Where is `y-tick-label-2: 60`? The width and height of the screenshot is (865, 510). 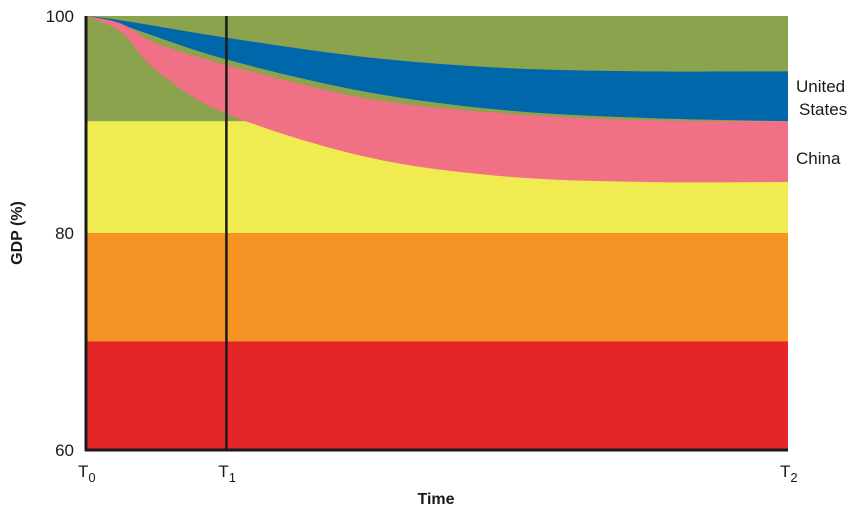 y-tick-label-2: 60 is located at coordinates (64, 450).